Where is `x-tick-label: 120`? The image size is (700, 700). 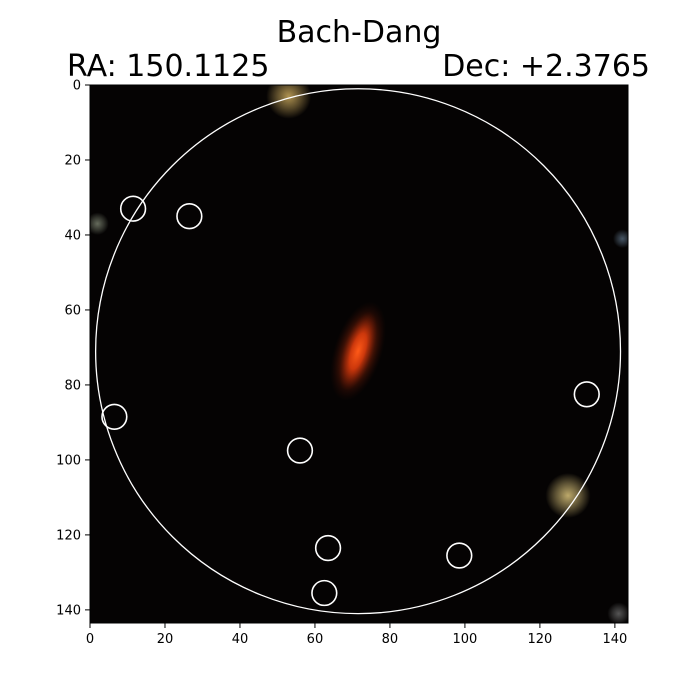
x-tick-label: 120 is located at coordinates (539, 639).